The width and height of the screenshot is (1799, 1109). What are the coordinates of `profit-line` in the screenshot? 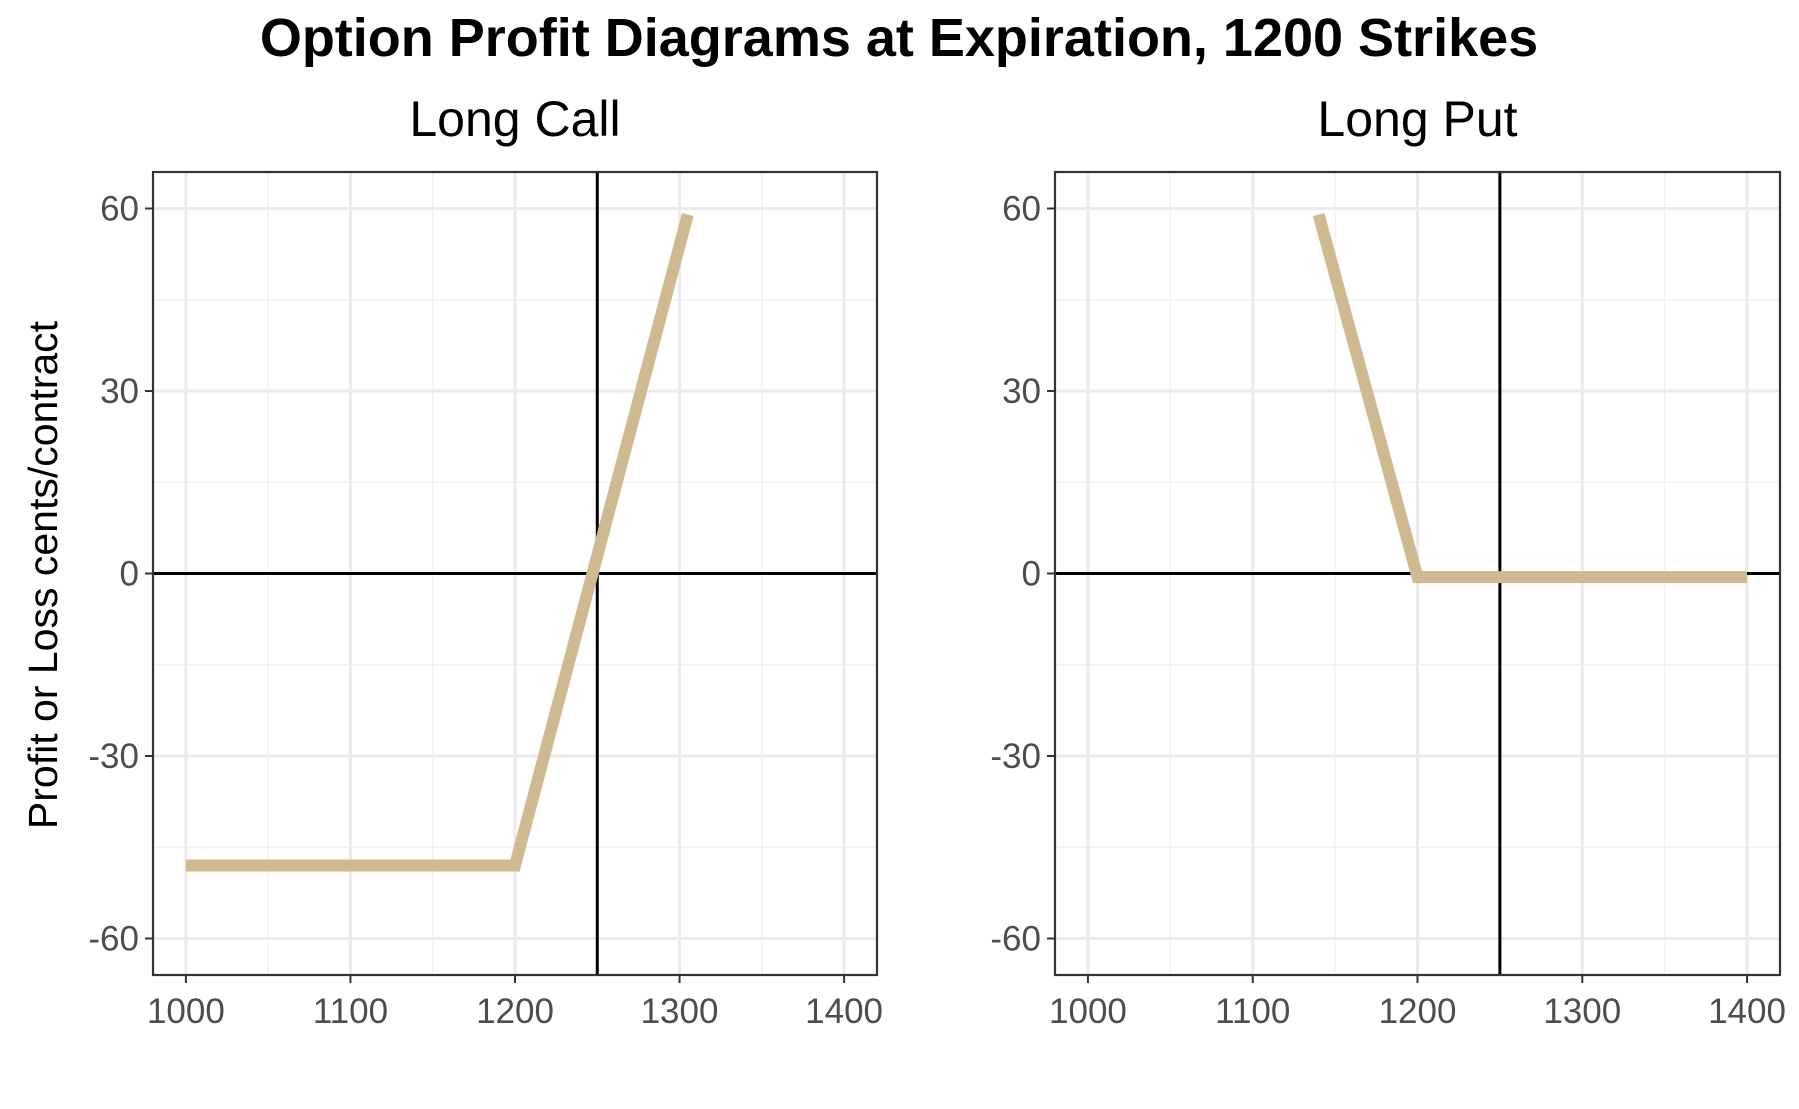 It's located at (1529, 398).